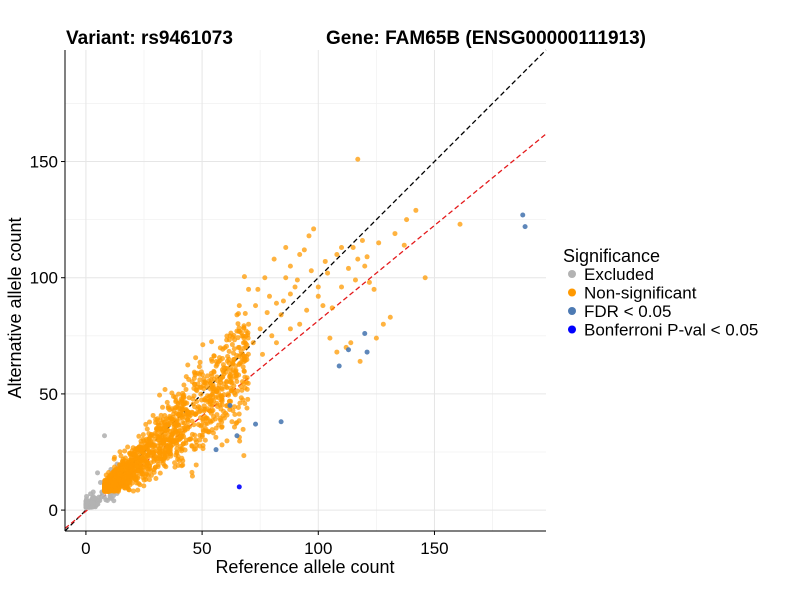 The image size is (800, 600). I want to click on chart-title-variant: Variant: rs9461073, so click(149, 38).